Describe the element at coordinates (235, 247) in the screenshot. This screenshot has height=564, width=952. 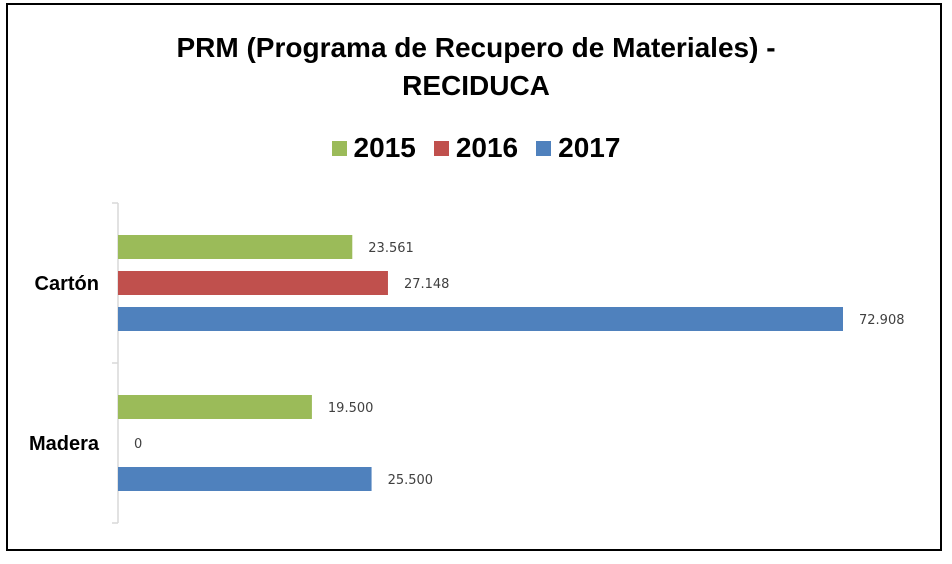
I see `bar-cartón-2015` at that location.